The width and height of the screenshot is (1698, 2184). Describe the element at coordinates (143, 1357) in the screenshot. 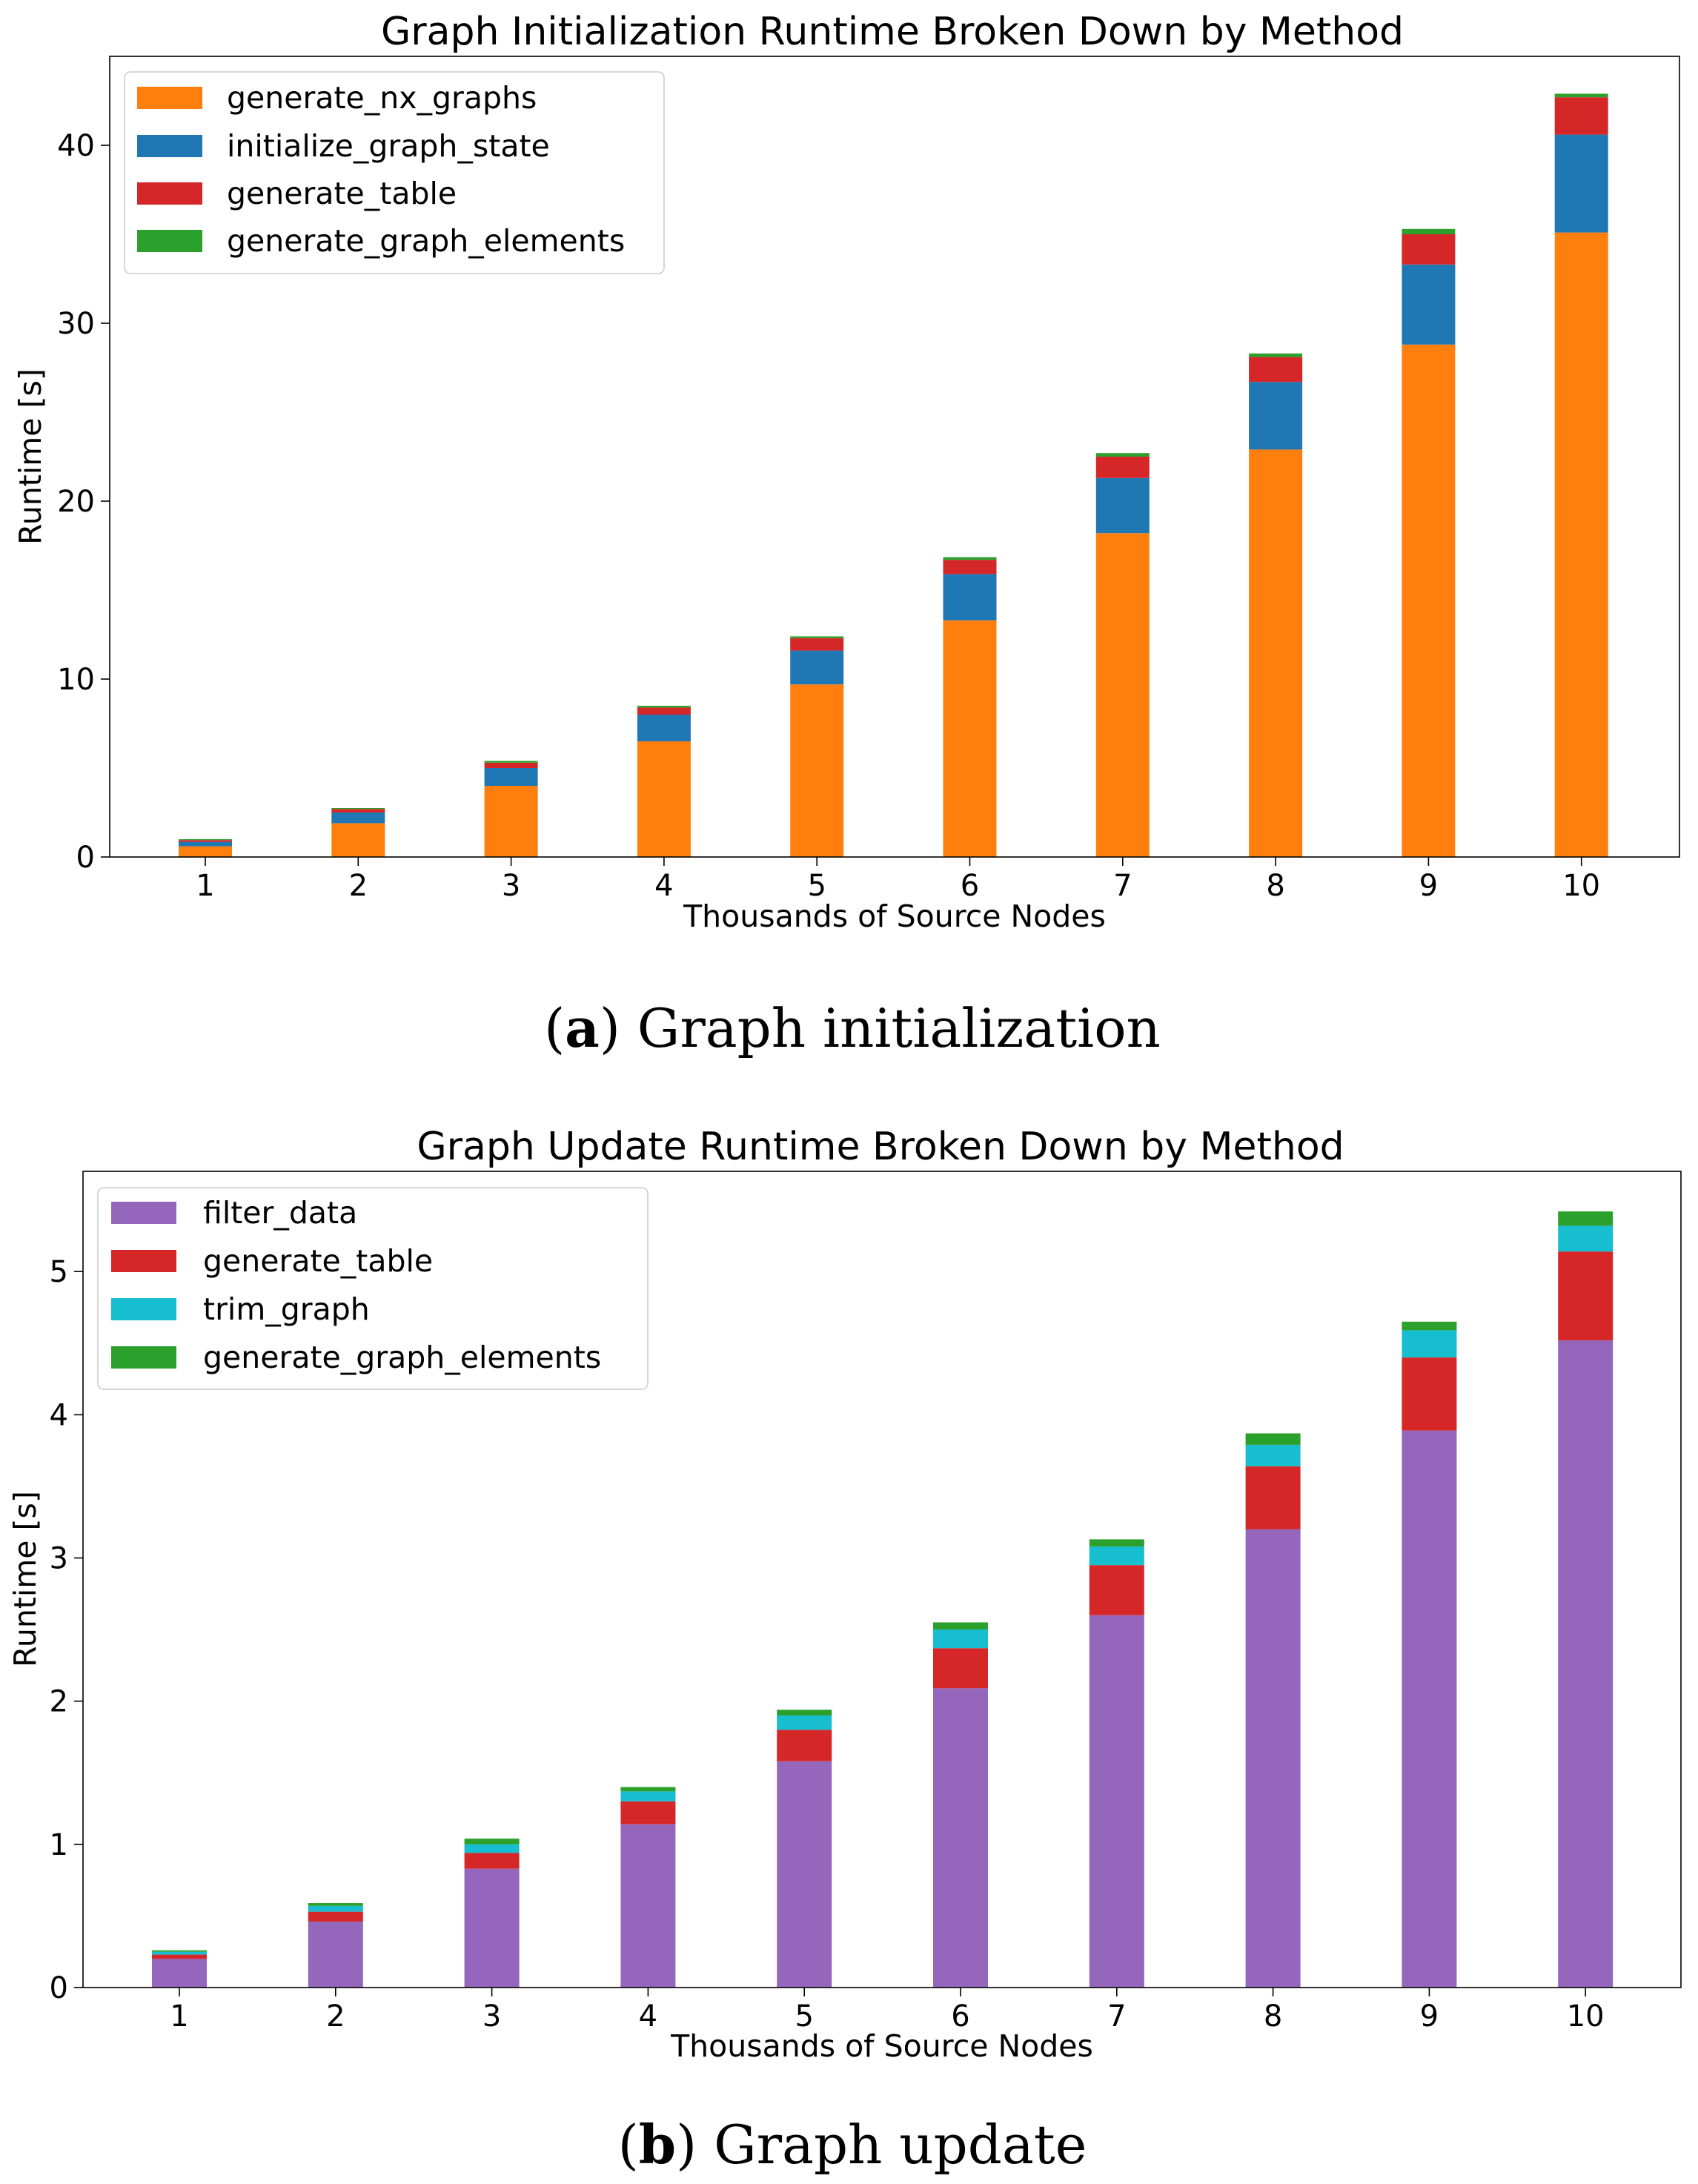

I see `legend-swatch-generate-graph-elements-b` at that location.